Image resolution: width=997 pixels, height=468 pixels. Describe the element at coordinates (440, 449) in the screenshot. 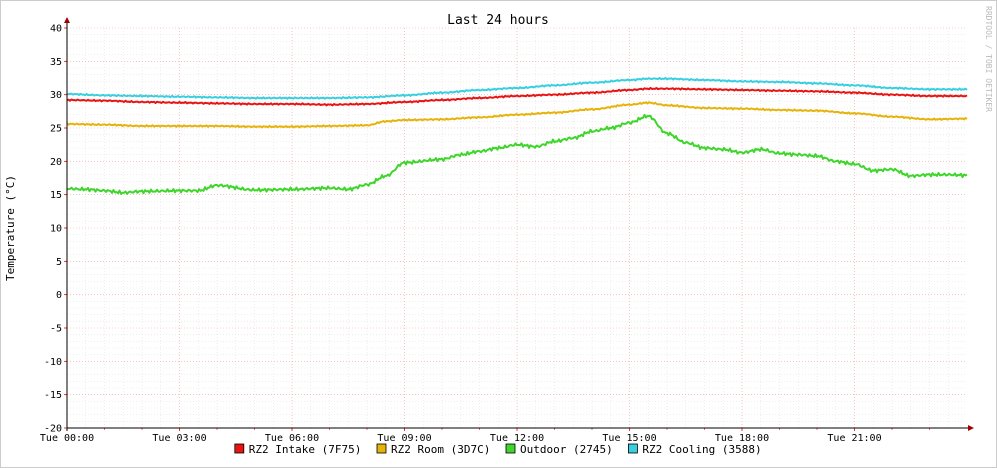

I see `legend-label-2: RZ2 Room (3D7C)` at that location.